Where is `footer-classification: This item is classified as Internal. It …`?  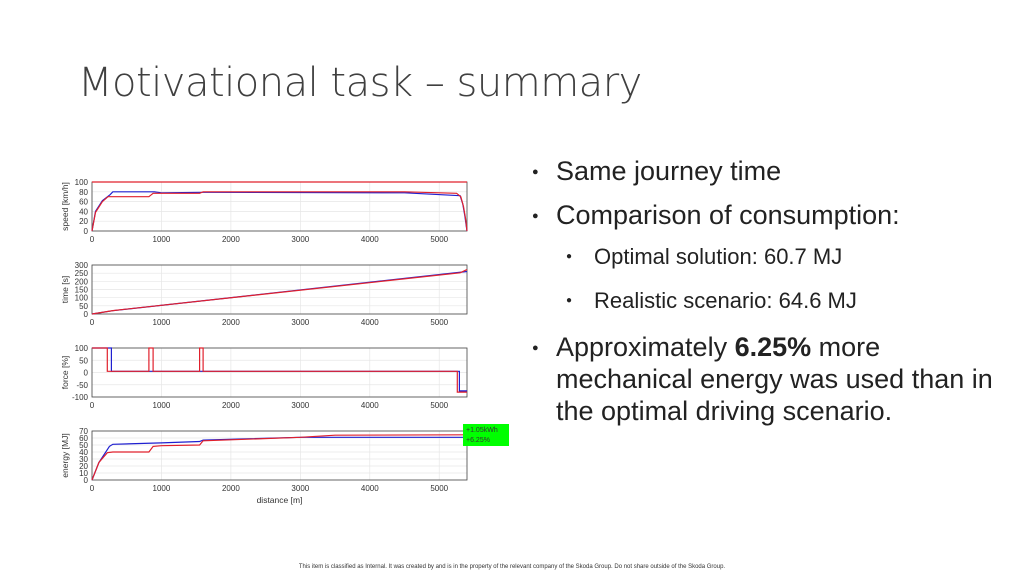
footer-classification: This item is classified as Internal. It … is located at coordinates (512, 567).